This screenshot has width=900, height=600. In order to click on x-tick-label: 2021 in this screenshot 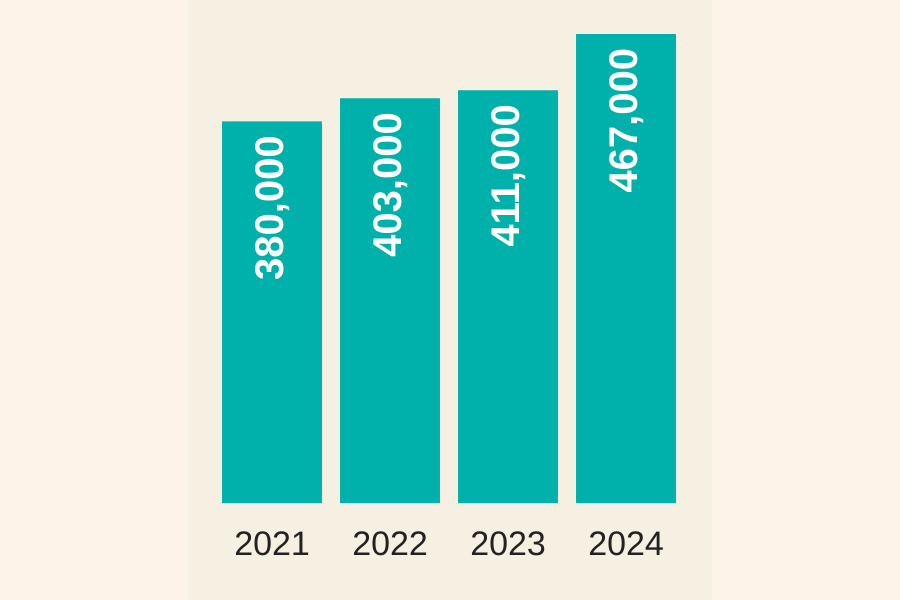, I will do `click(272, 543)`.